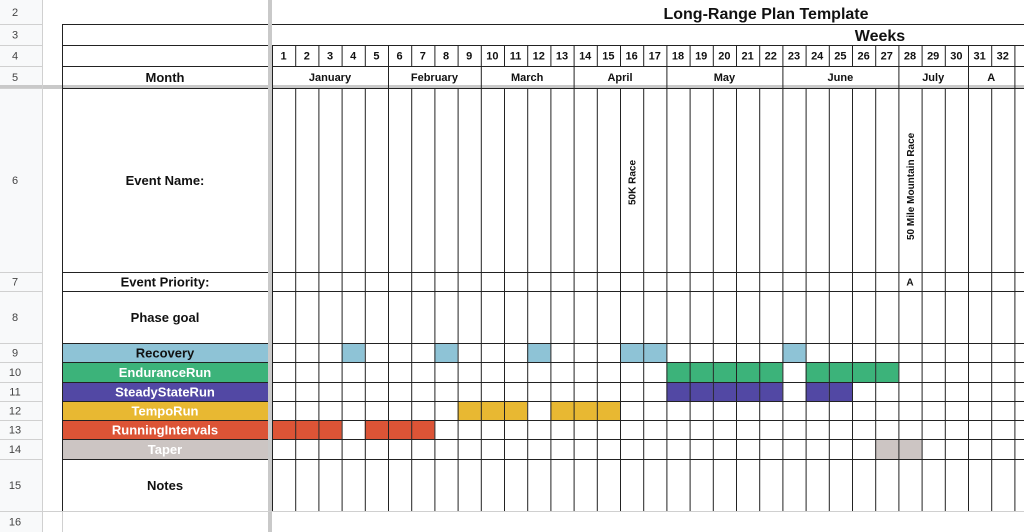 This screenshot has width=1024, height=532. I want to click on week-number: 32, so click(1003, 57).